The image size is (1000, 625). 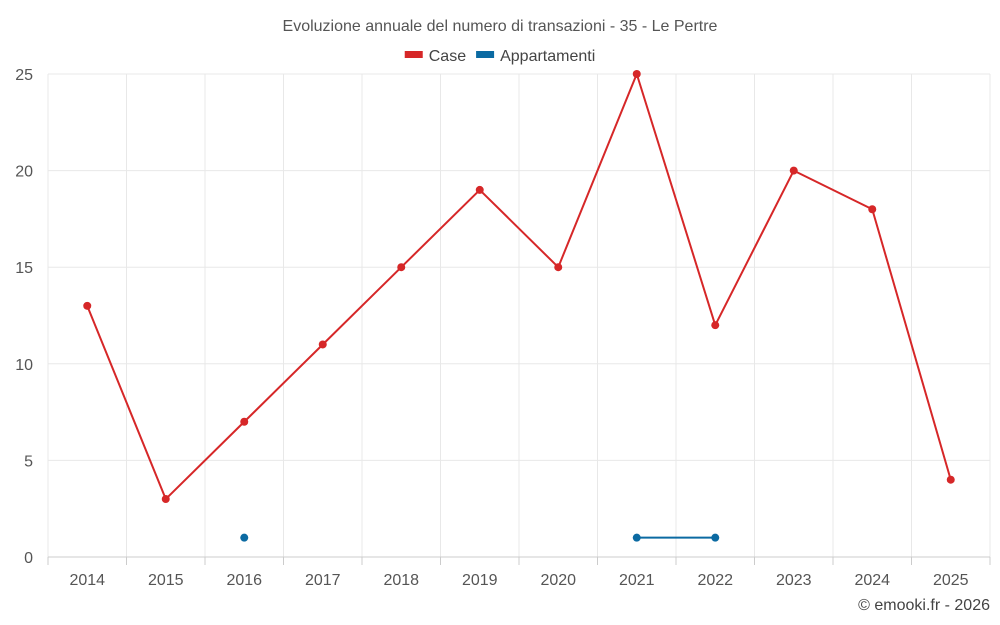 I want to click on series-appartamenti, so click(x=480, y=537).